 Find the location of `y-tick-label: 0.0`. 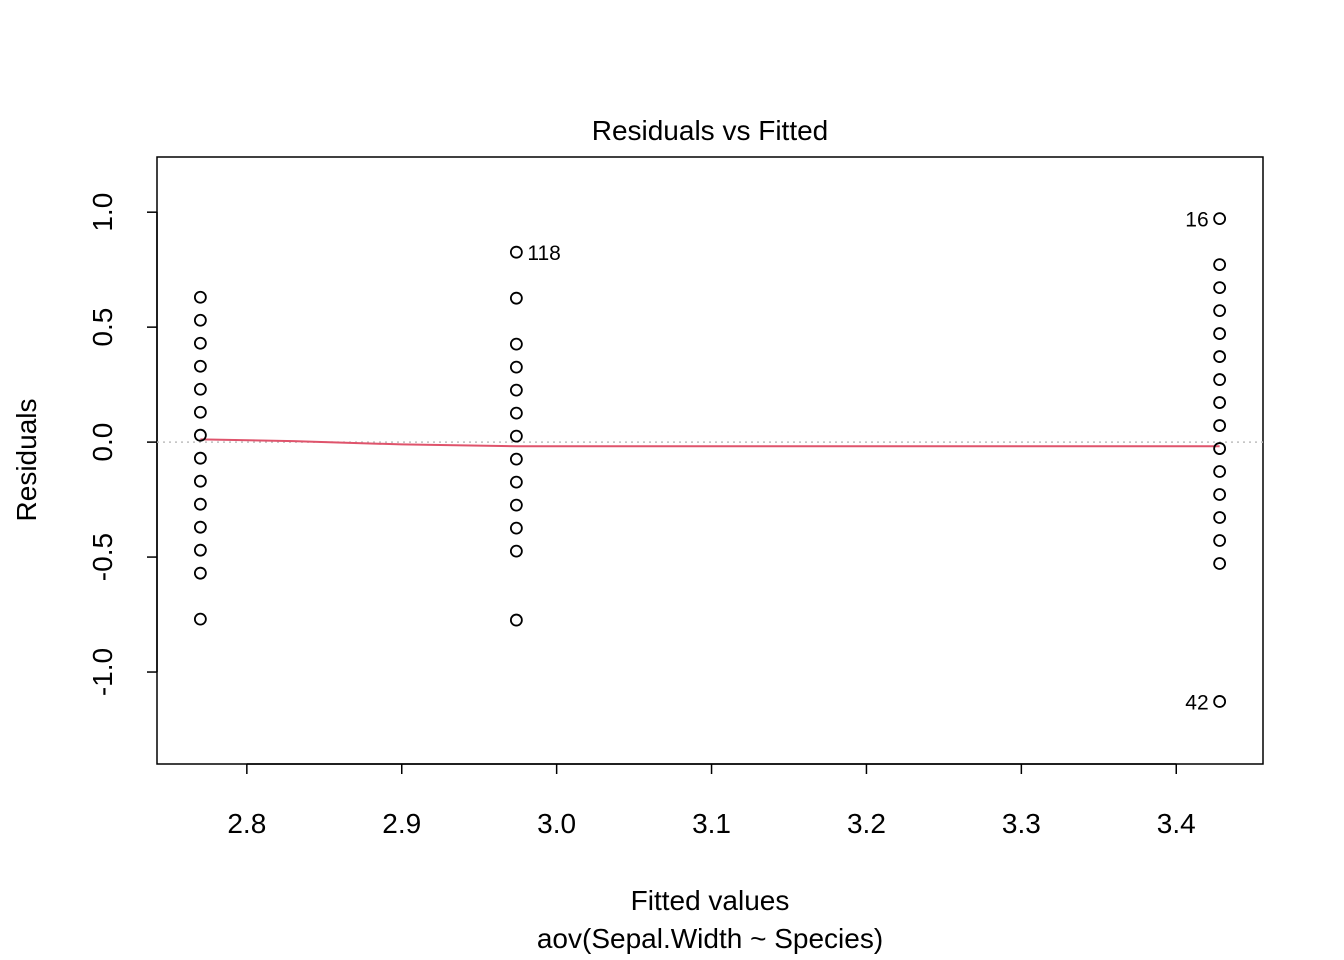

y-tick-label: 0.0 is located at coordinates (102, 442).